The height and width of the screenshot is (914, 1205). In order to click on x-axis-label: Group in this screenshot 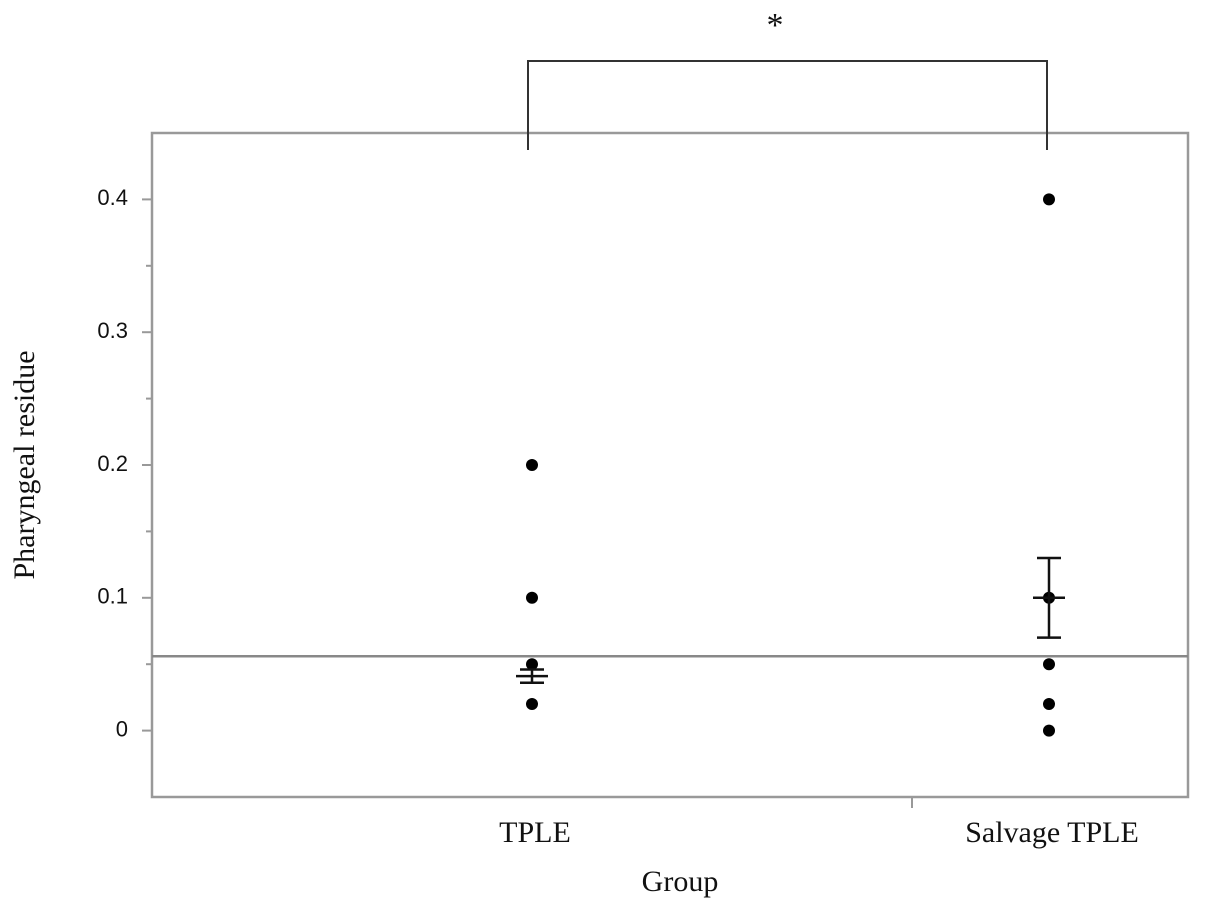, I will do `click(680, 881)`.